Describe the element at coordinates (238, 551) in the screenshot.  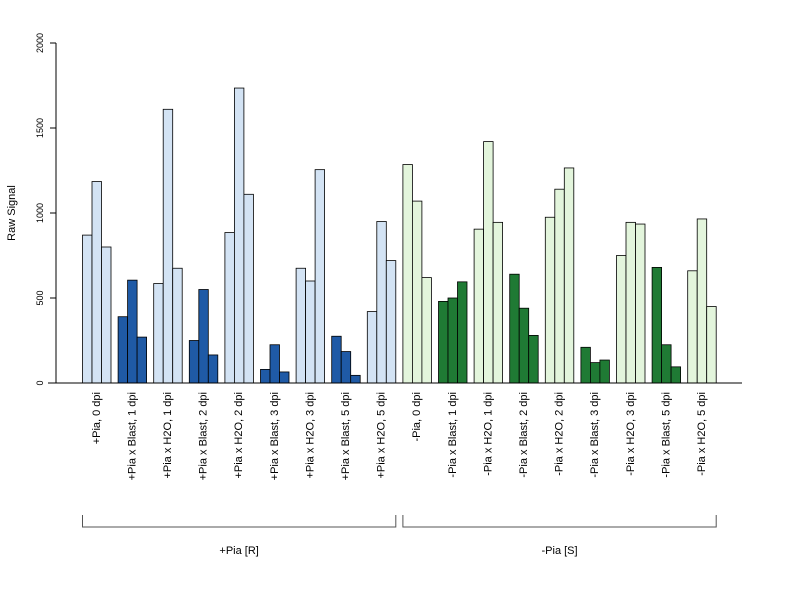
I see `group-label: +Pia [R]` at that location.